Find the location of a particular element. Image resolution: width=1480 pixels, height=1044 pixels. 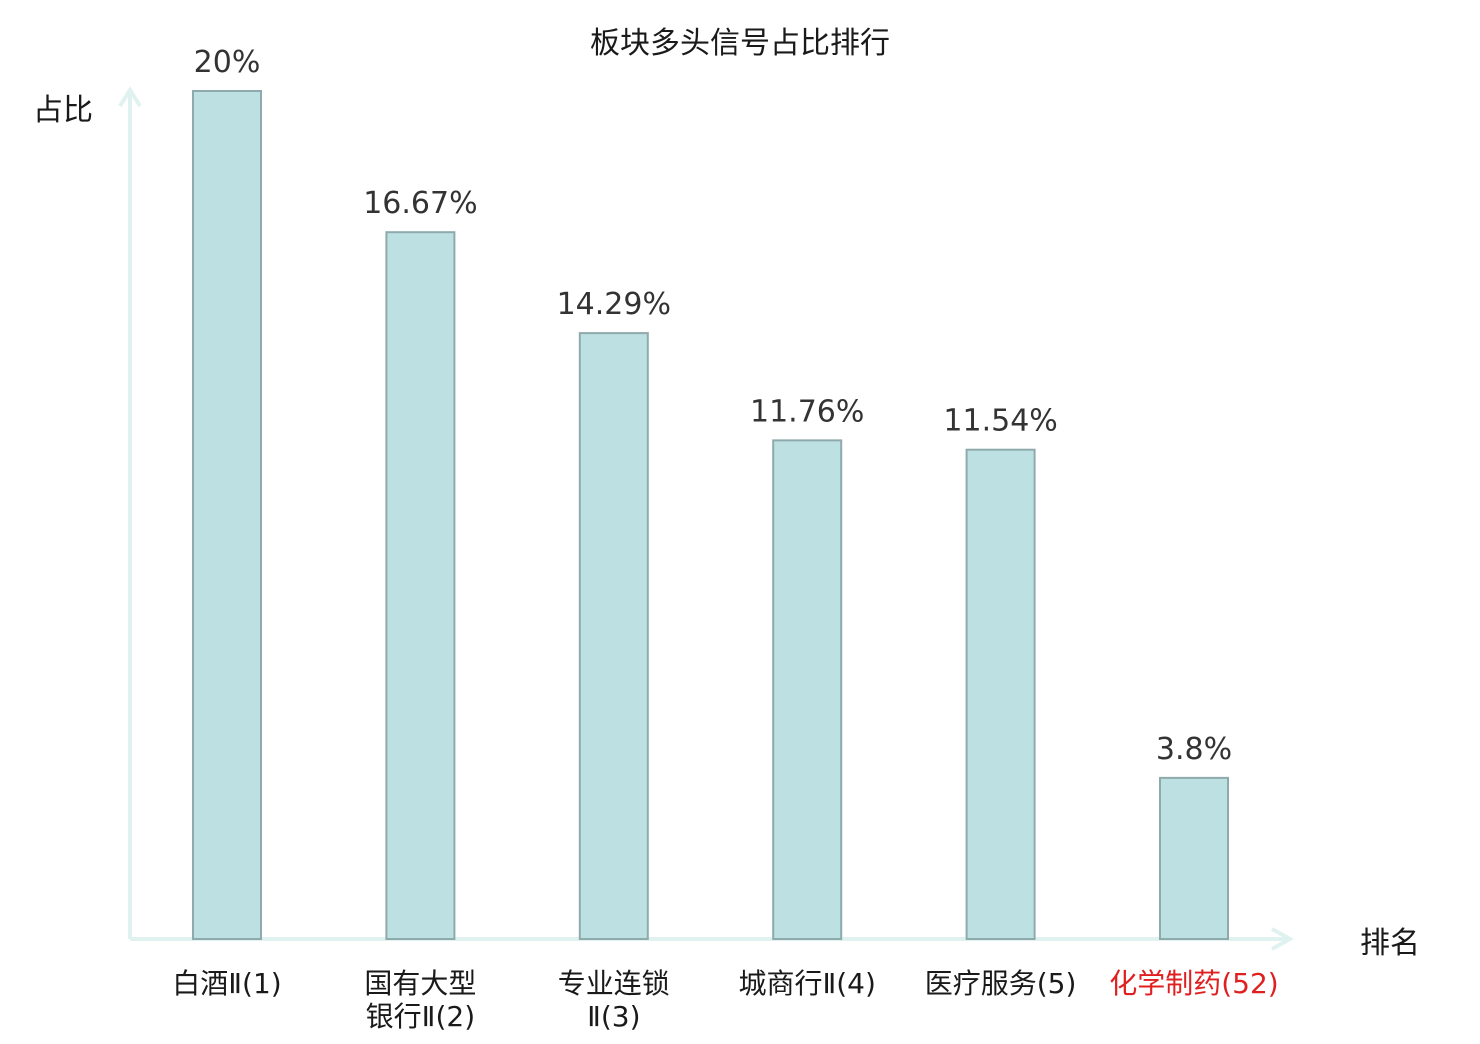

x-tick-label: 医疗服务(5) is located at coordinates (1001, 983).